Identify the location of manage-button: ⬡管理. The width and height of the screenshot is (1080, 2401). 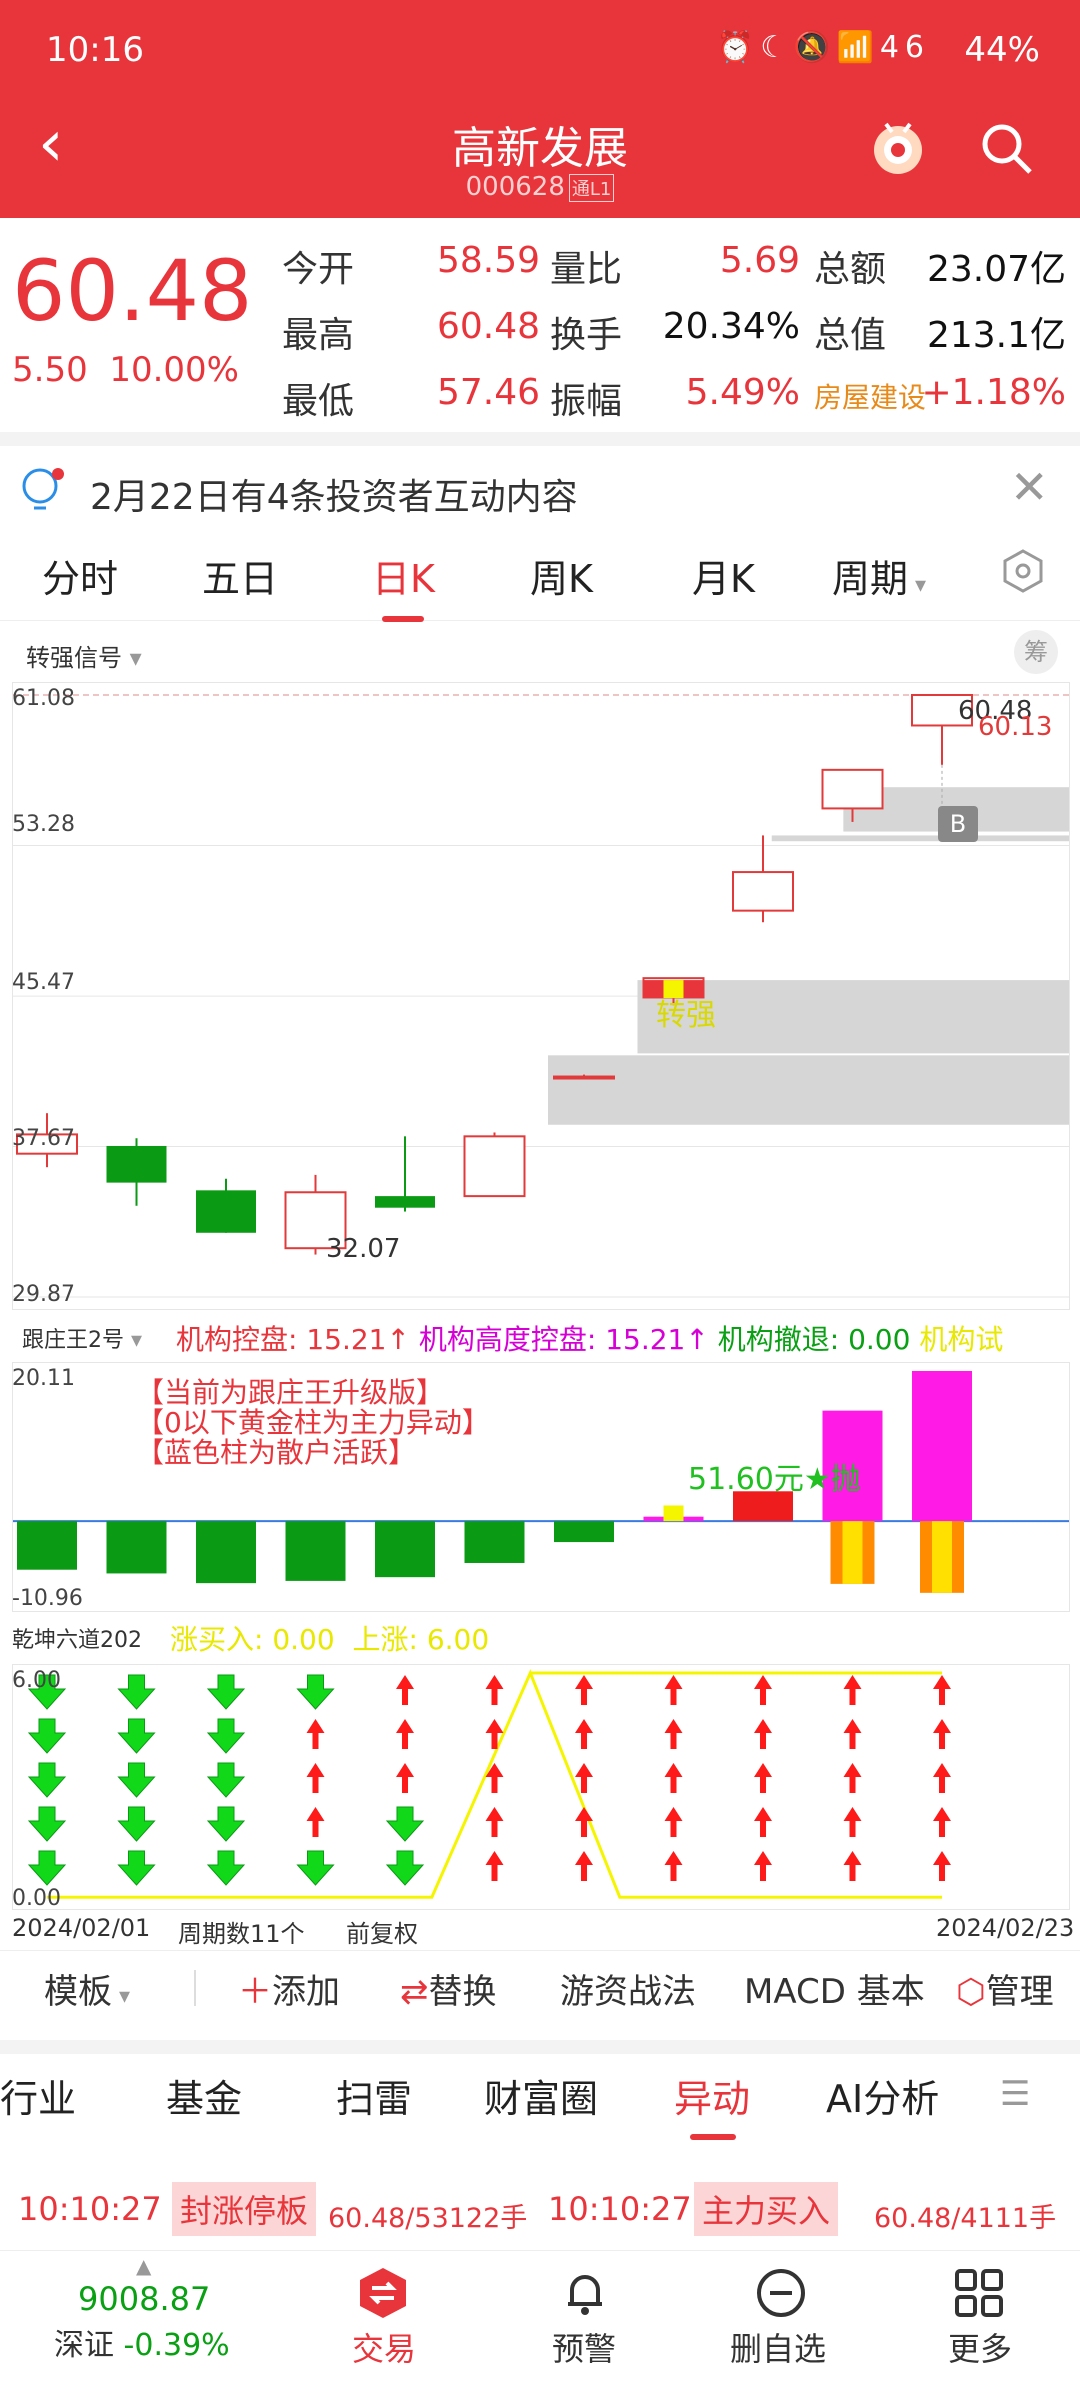
(1005, 1988).